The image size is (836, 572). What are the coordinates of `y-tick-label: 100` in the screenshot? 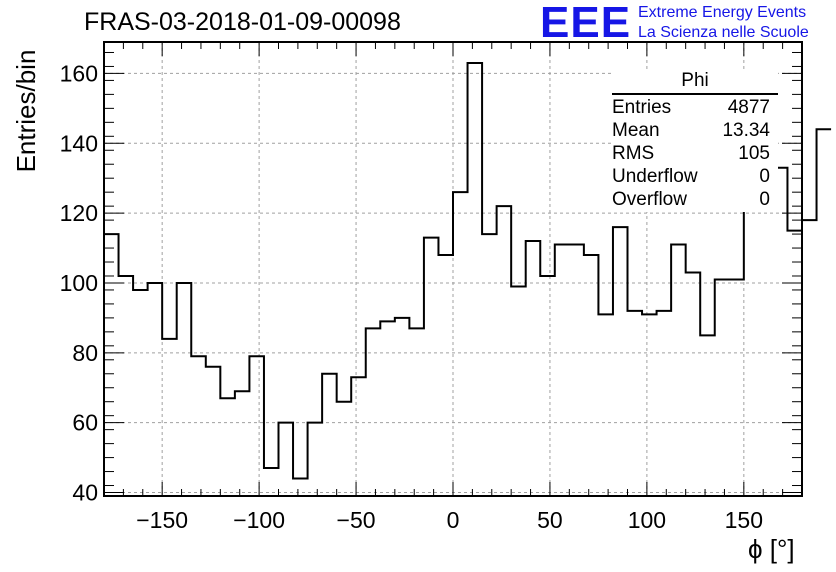 It's located at (79, 283).